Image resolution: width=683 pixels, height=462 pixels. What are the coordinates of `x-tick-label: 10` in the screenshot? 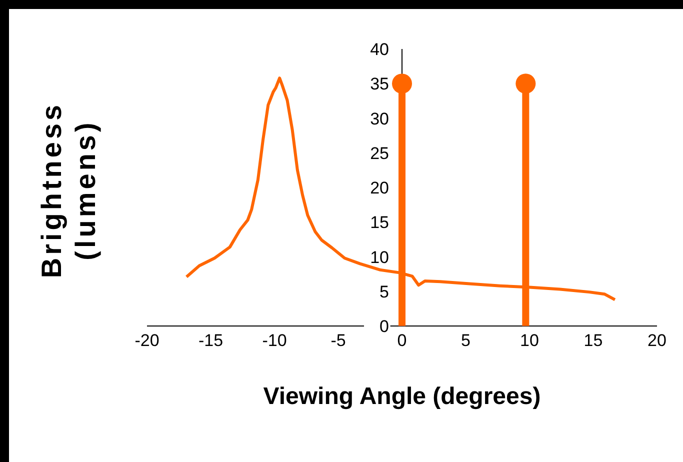 It's located at (529, 340).